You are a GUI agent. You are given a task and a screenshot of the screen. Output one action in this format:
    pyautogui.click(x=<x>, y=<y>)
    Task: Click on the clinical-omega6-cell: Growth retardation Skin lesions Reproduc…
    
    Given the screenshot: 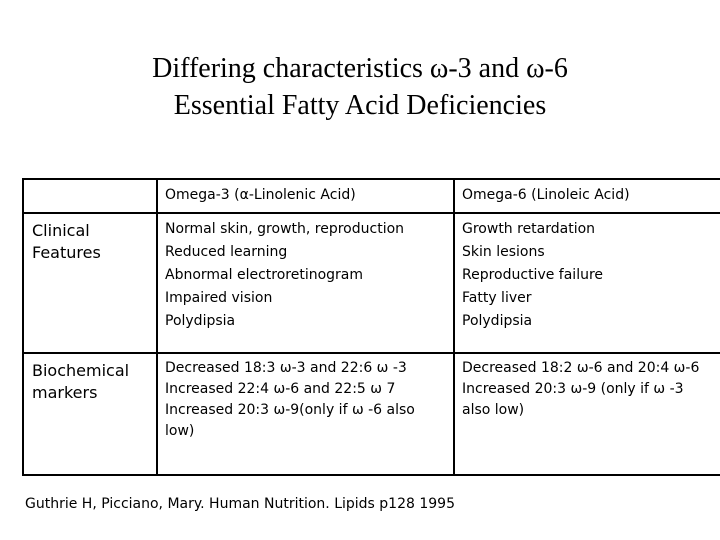 What is the action you would take?
    pyautogui.click(x=586, y=283)
    